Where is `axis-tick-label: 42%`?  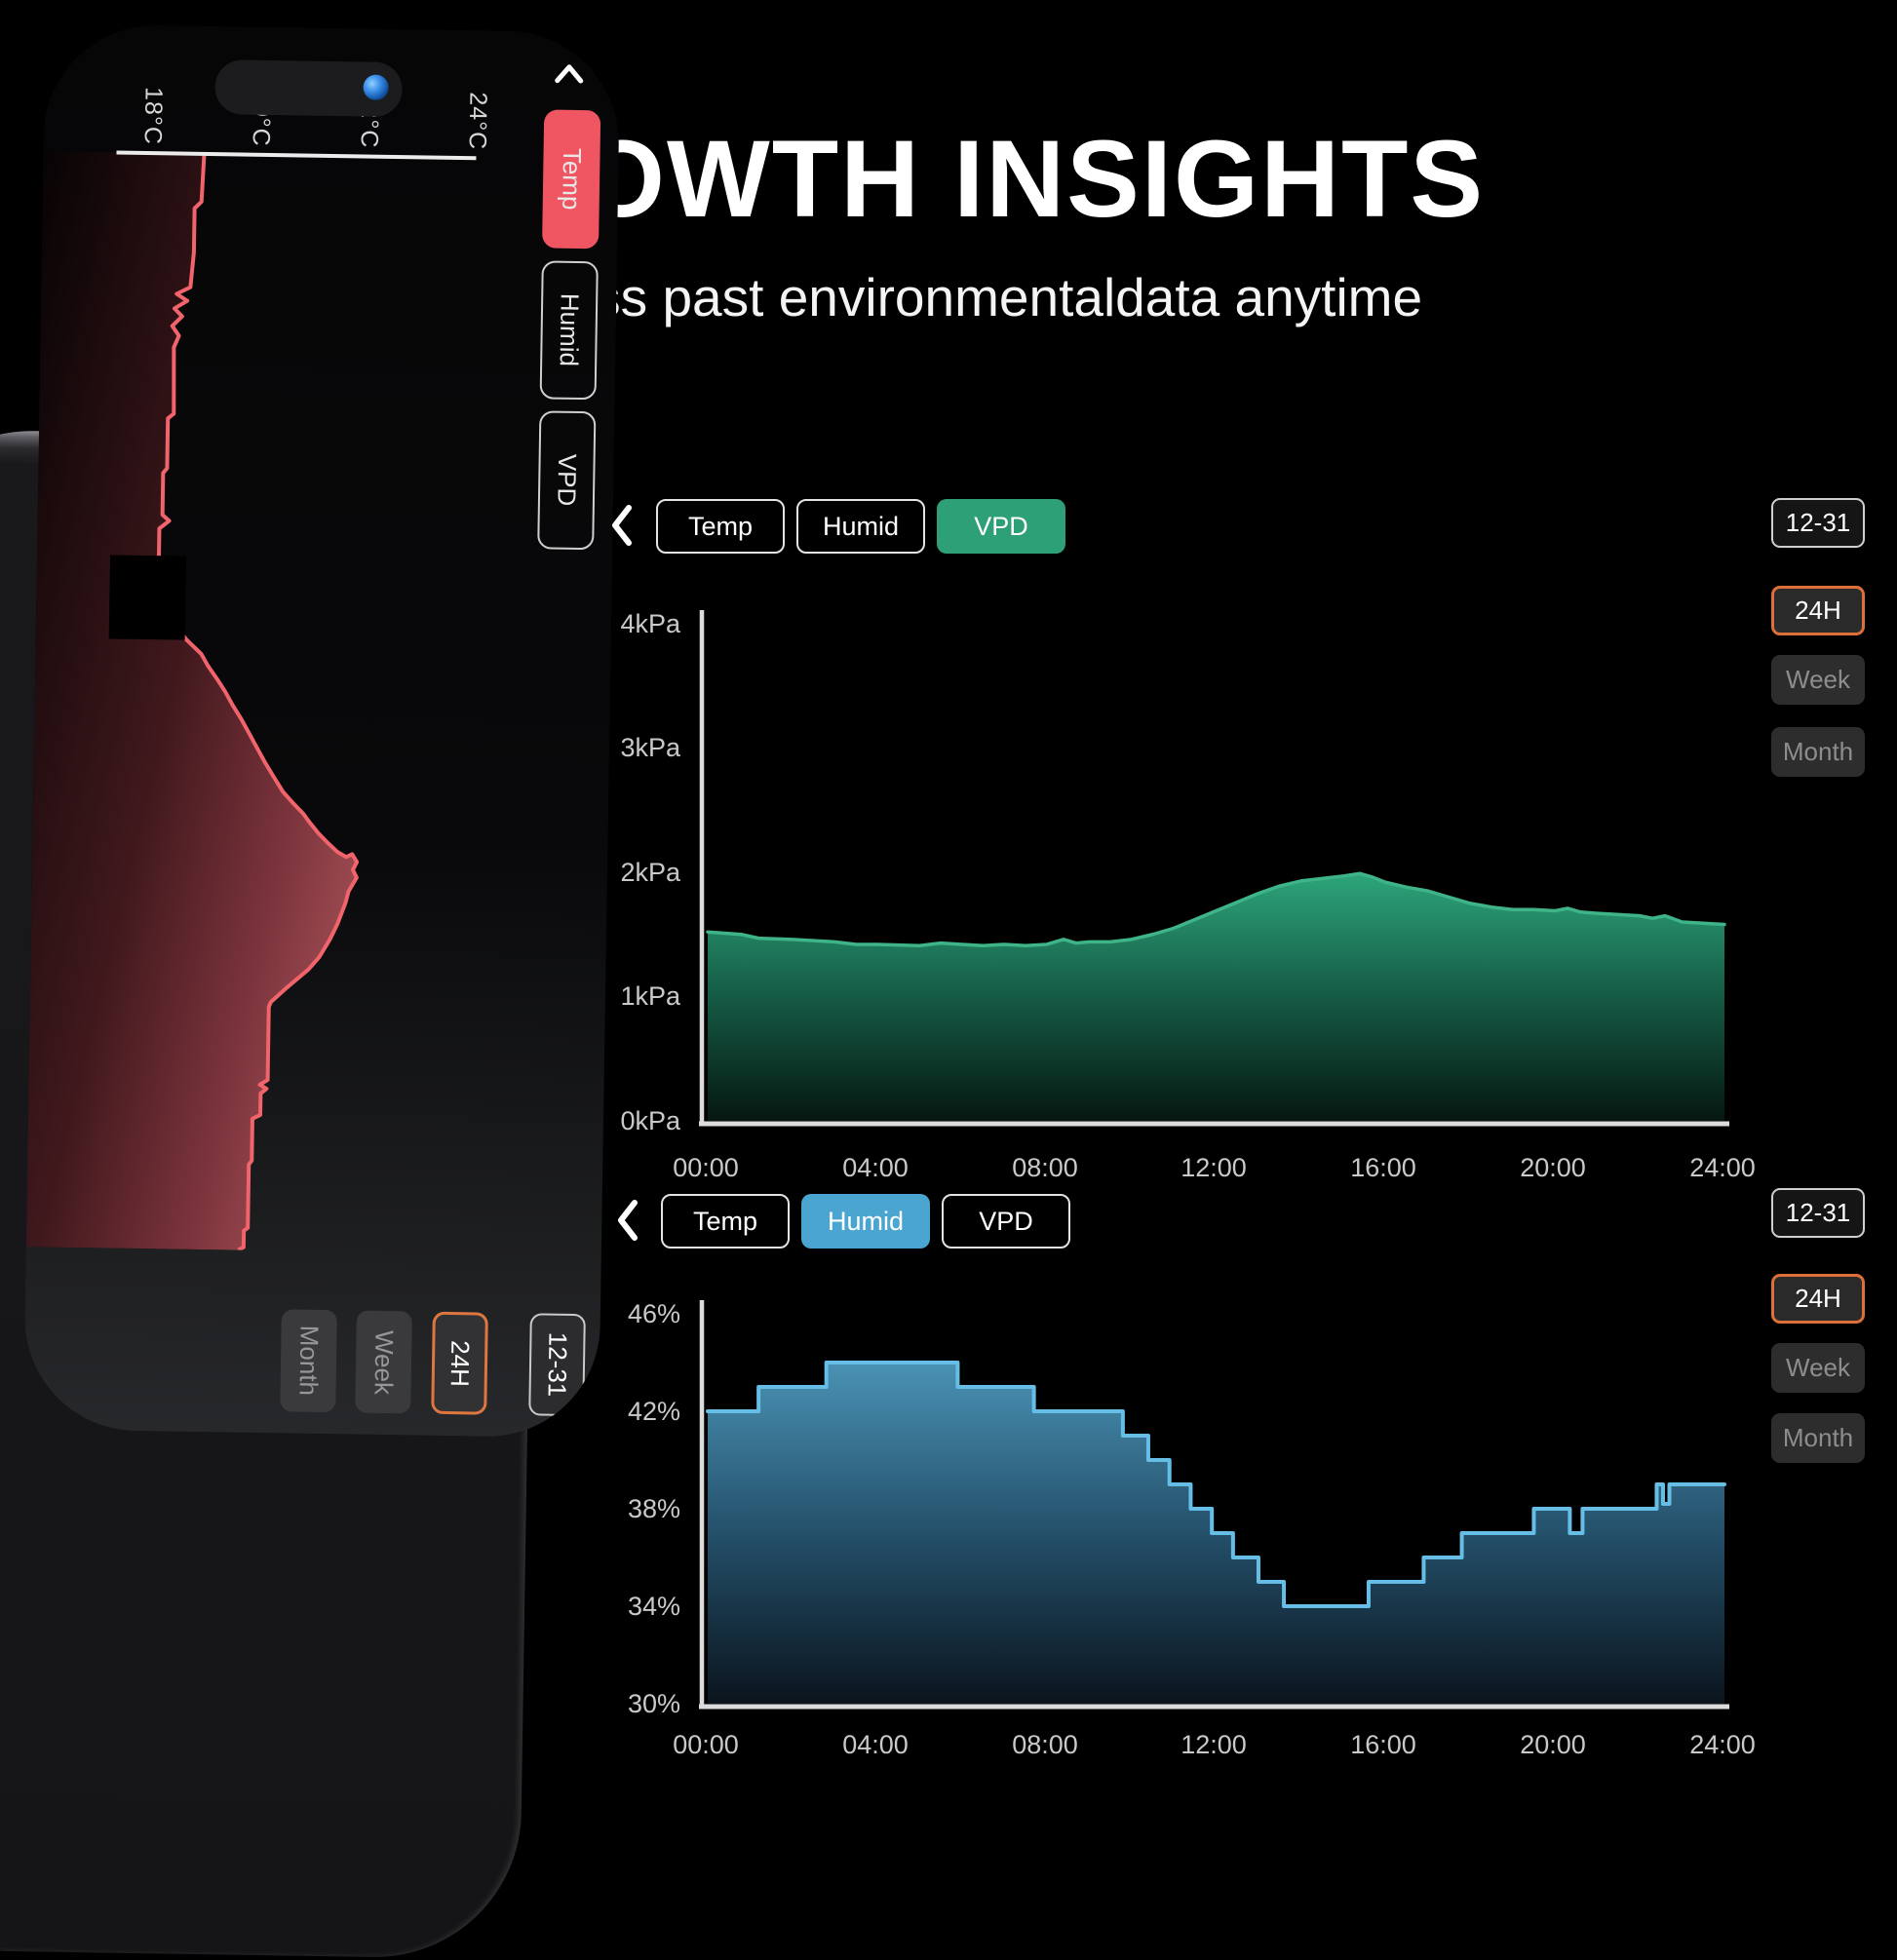 axis-tick-label: 42% is located at coordinates (654, 1411).